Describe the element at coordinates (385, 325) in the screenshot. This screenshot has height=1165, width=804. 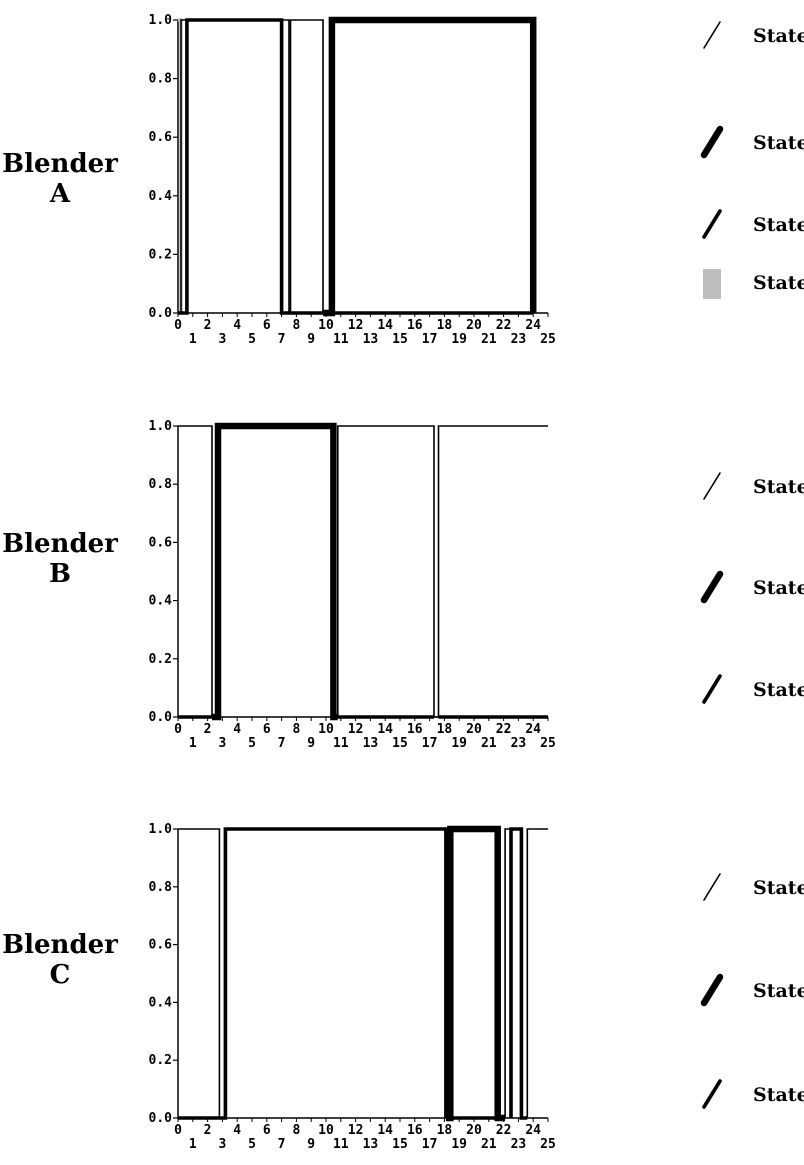
I see `x-tick-label: 14` at that location.